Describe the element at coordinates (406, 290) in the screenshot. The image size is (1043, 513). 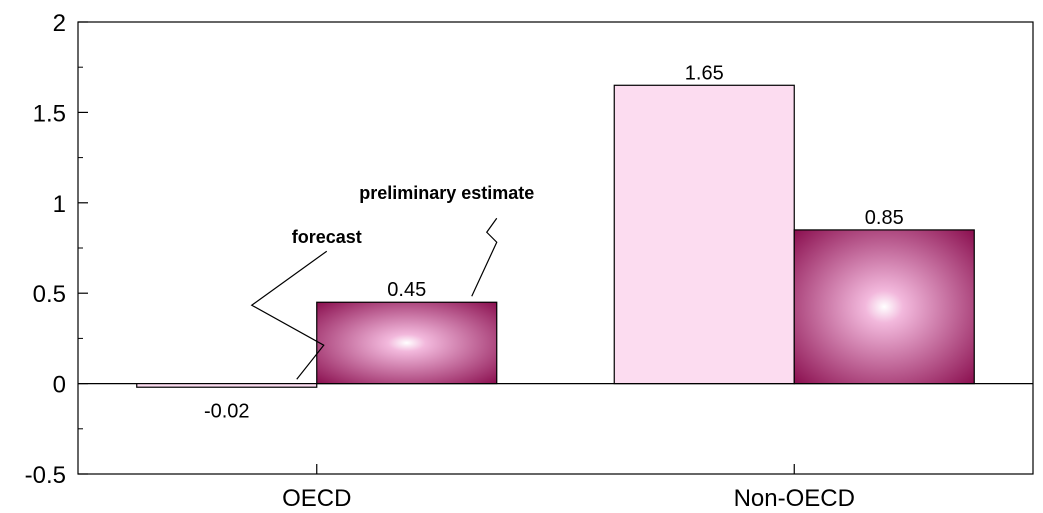
I see `data-label: 0.45` at that location.